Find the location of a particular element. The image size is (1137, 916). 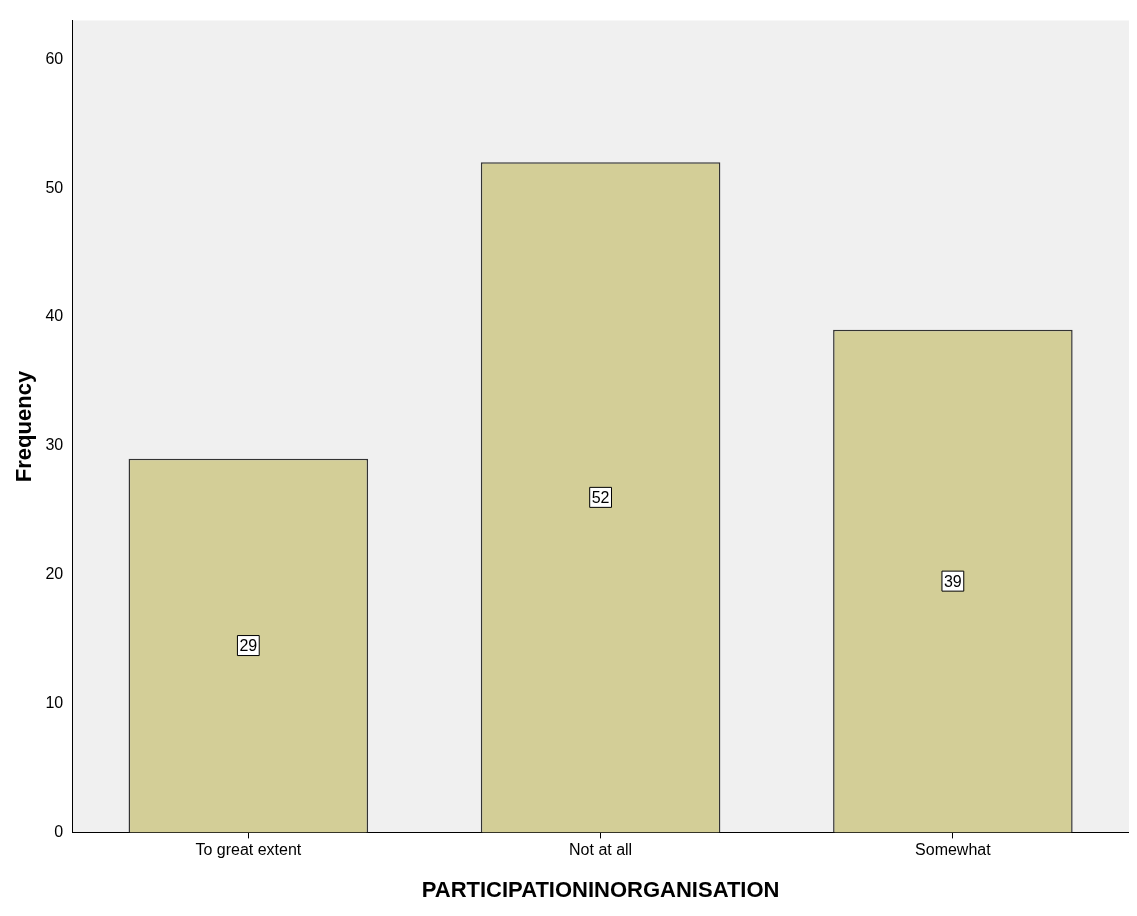

data-label: 39 is located at coordinates (952, 581).